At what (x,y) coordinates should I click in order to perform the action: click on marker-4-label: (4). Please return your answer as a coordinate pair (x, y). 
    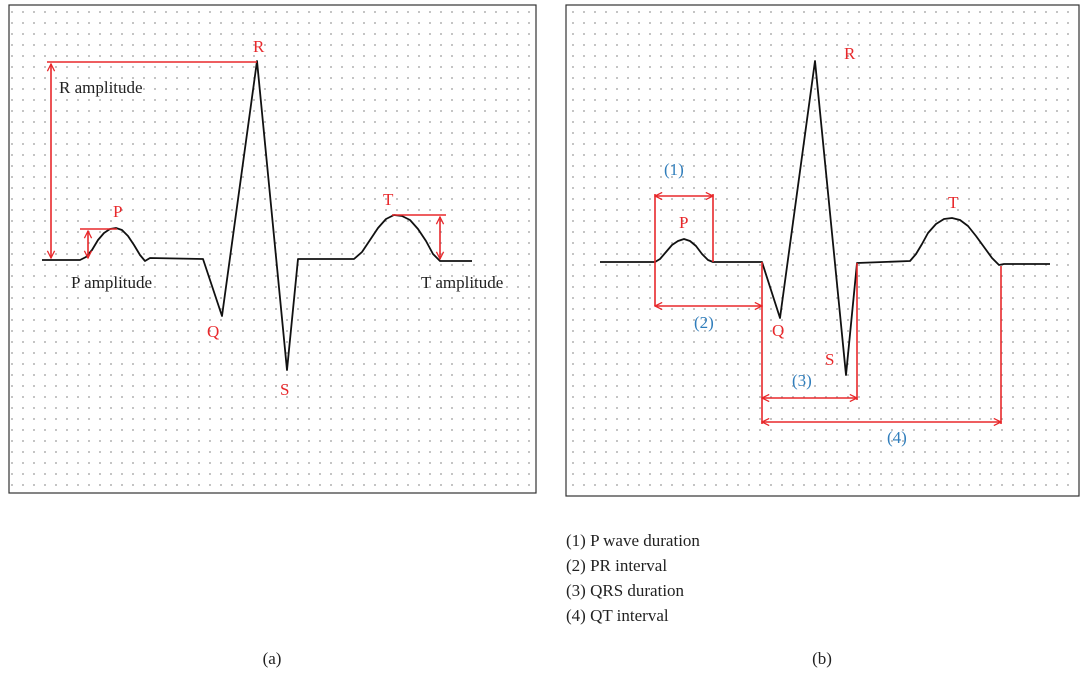
    Looking at the image, I should click on (897, 437).